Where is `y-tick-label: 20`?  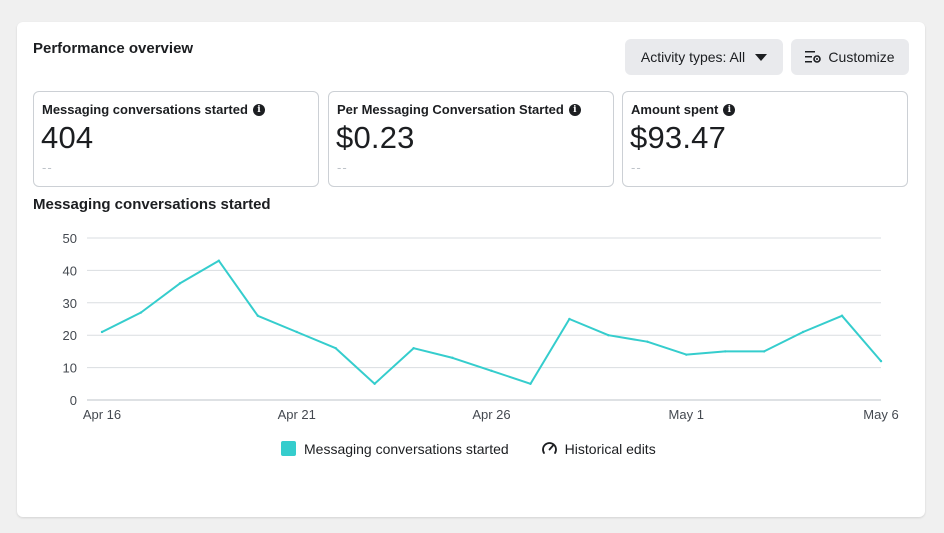
y-tick-label: 20 is located at coordinates (70, 335).